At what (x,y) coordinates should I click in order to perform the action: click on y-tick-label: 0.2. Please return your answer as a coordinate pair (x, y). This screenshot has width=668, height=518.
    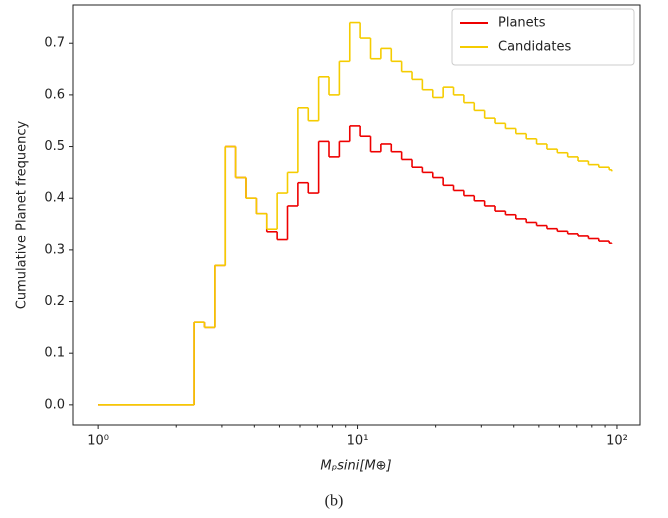
    Looking at the image, I should click on (54, 301).